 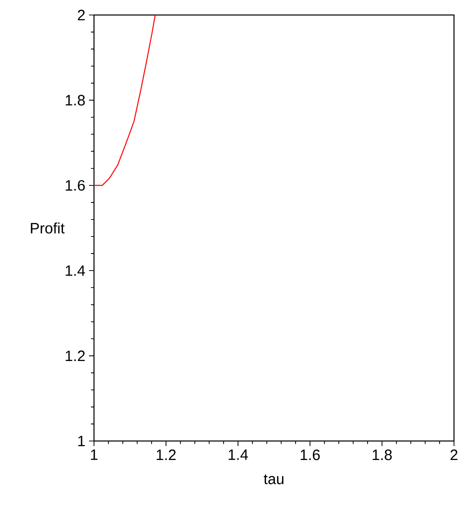 I want to click on line-series, so click(x=125, y=100).